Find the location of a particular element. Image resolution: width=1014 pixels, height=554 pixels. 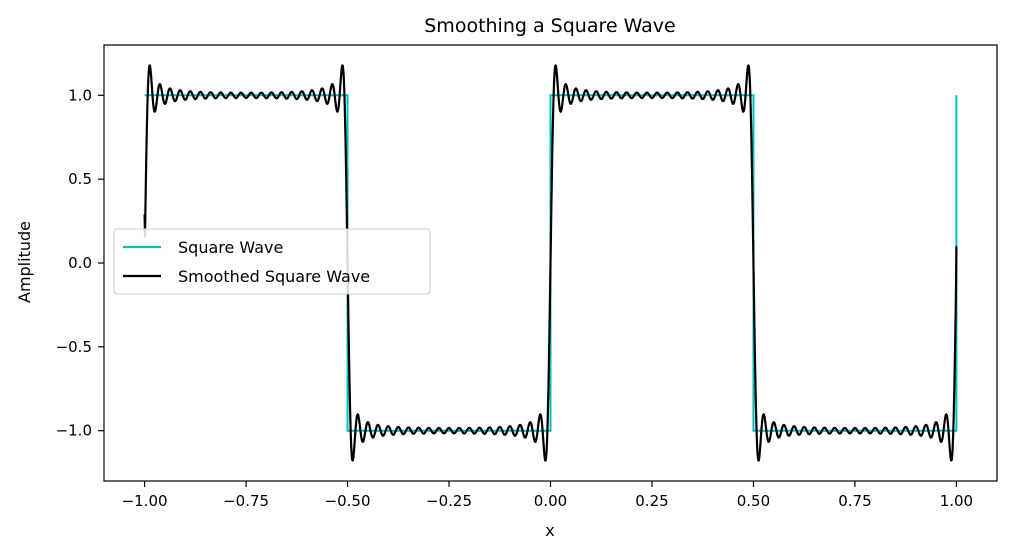

legend-label: Square Wave is located at coordinates (230, 247).